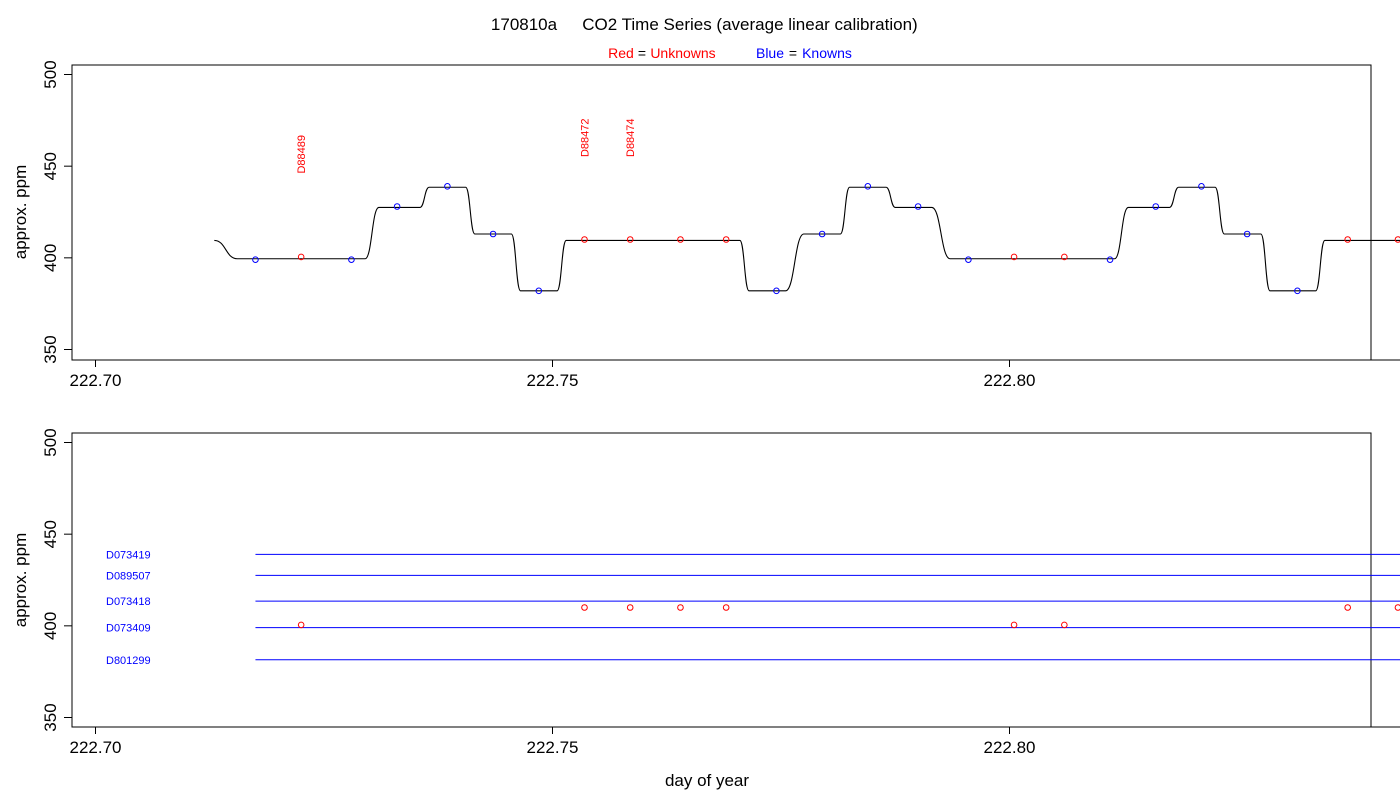 The height and width of the screenshot is (800, 1400). What do you see at coordinates (707, 780) in the screenshot?
I see `xlabel: day of year` at bounding box center [707, 780].